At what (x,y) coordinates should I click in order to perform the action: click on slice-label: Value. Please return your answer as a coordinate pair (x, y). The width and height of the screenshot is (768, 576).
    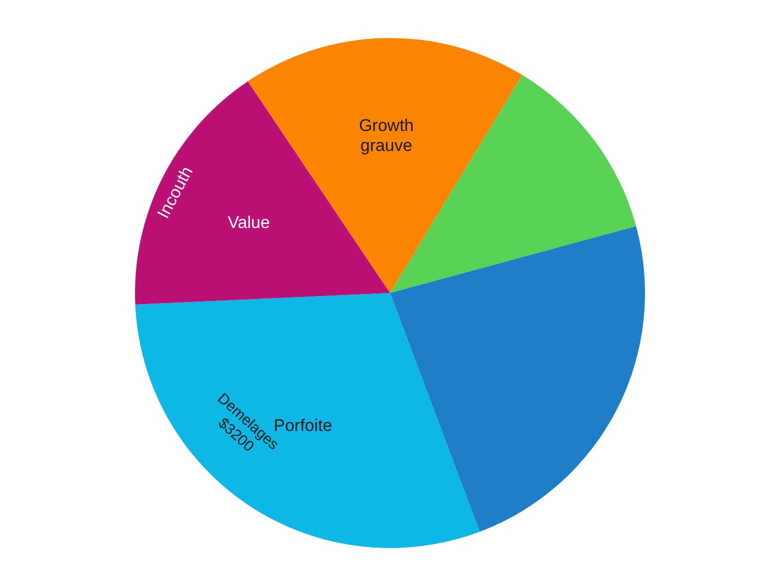
    Looking at the image, I should click on (249, 222).